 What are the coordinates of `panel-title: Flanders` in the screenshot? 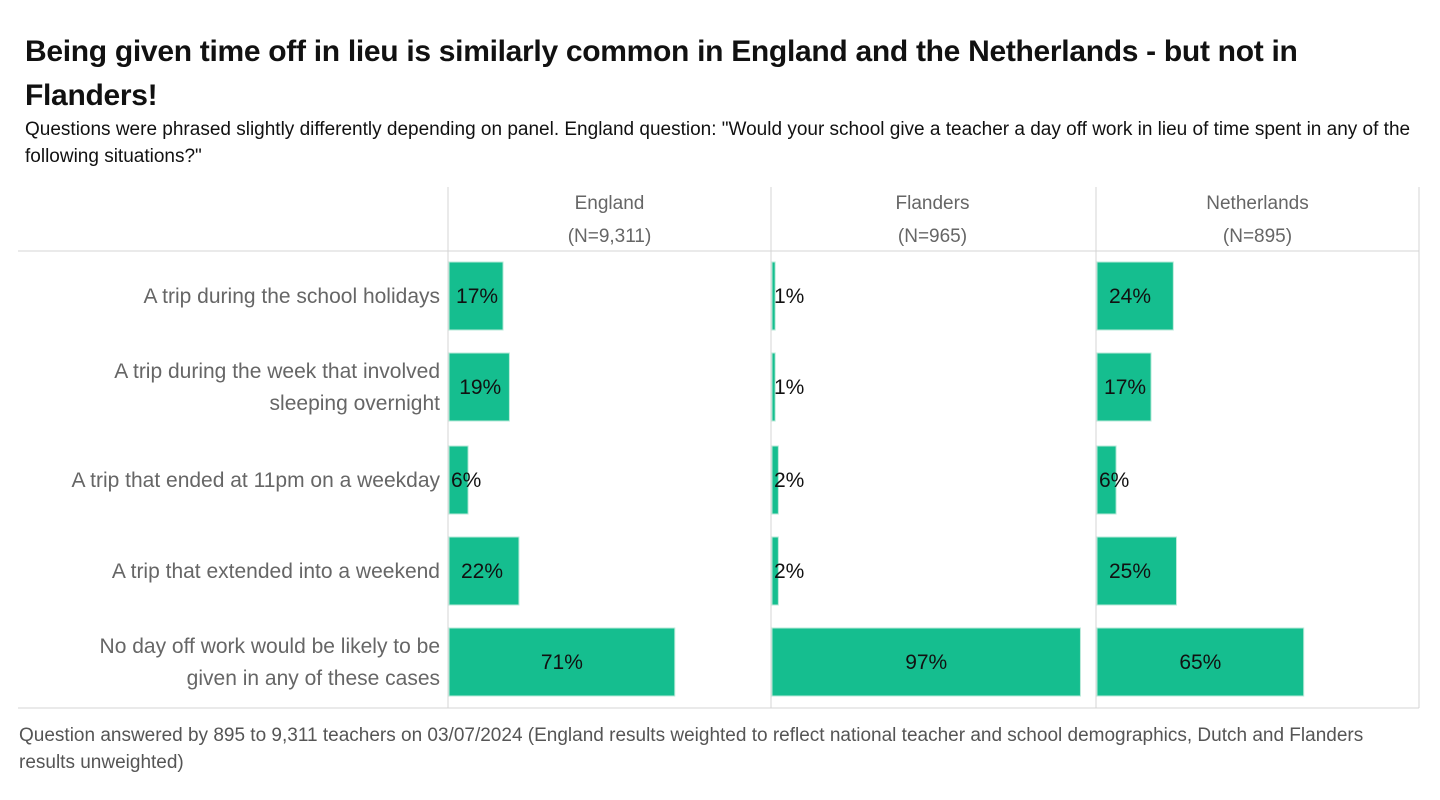 It's located at (933, 203).